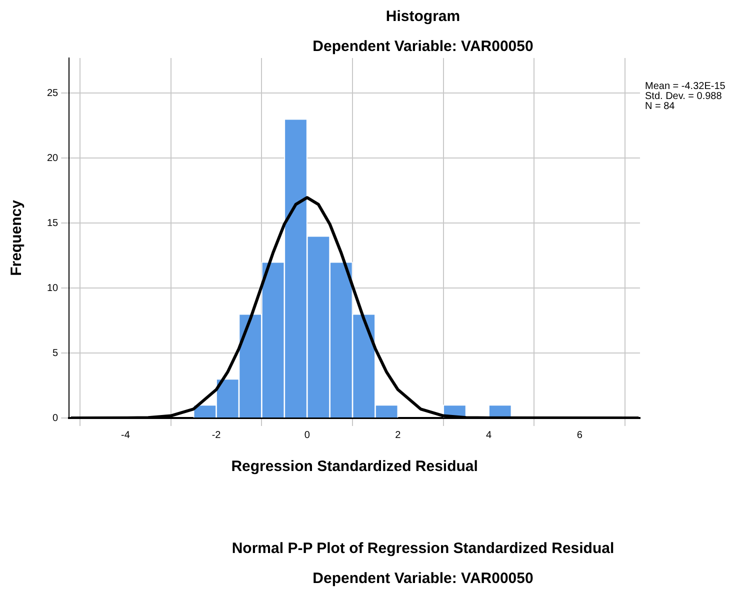  Describe the element at coordinates (423, 16) in the screenshot. I see `chart-title: Histogram` at that location.